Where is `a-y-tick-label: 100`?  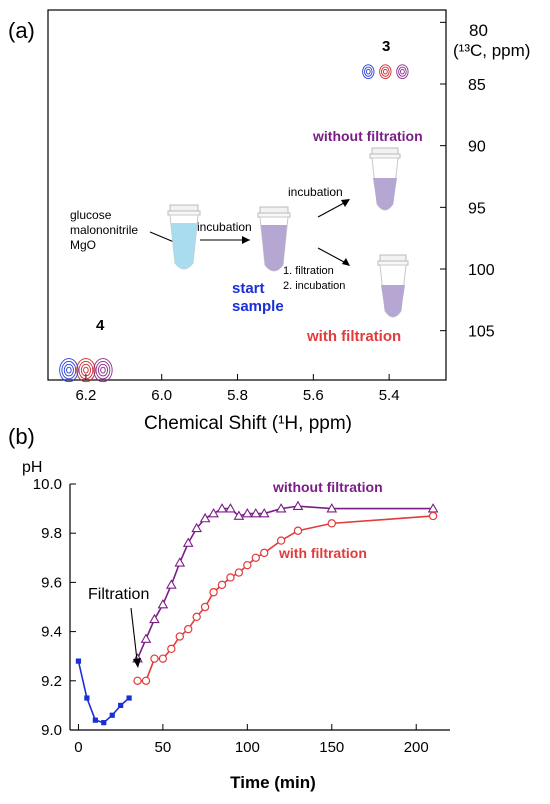 a-y-tick-label: 100 is located at coordinates (481, 270).